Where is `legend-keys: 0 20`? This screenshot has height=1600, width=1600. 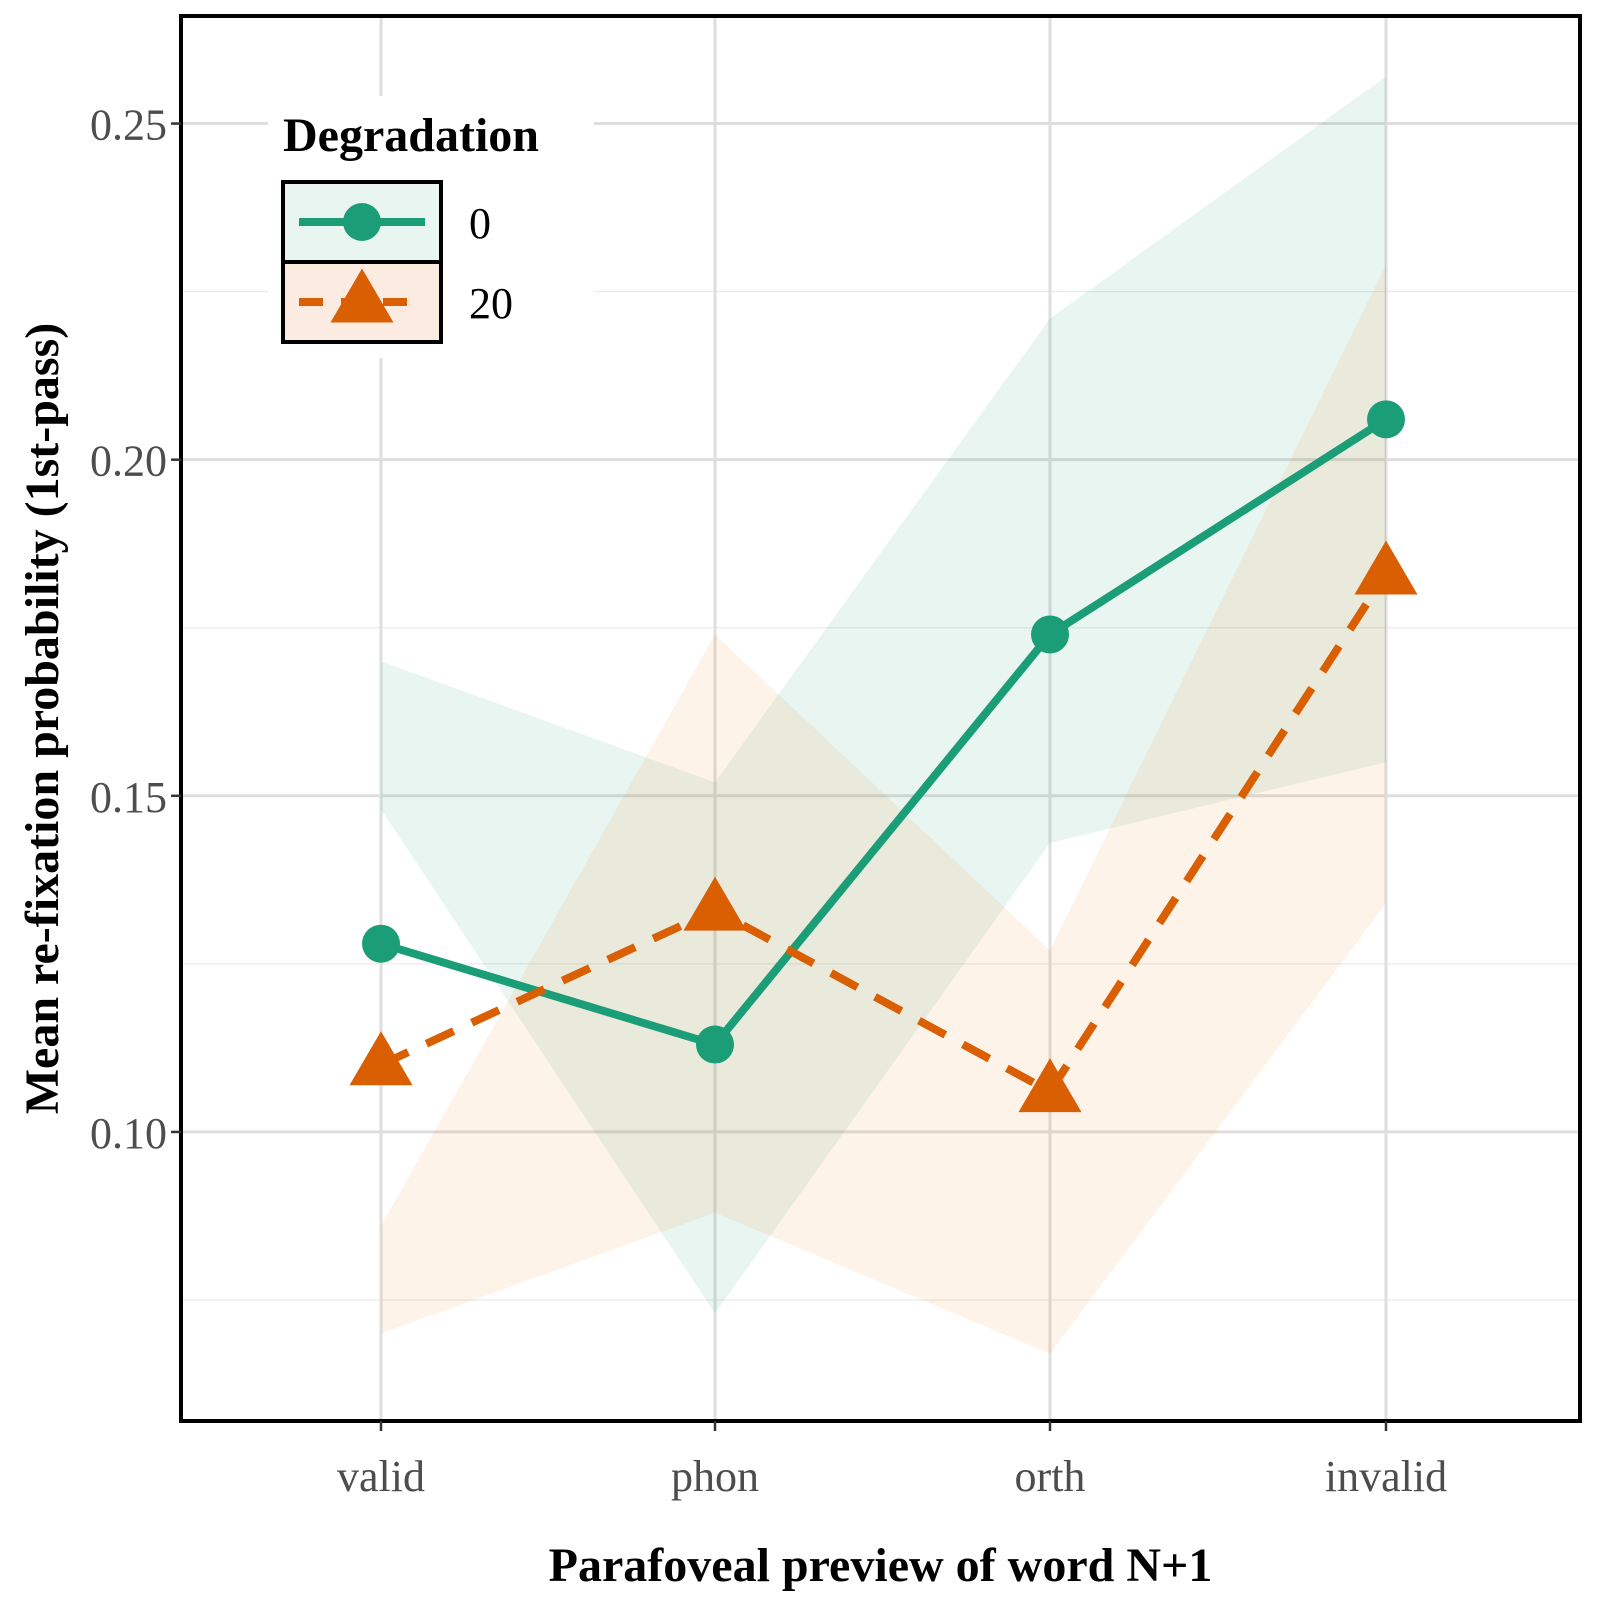 legend-keys: 0 20 is located at coordinates (397, 262).